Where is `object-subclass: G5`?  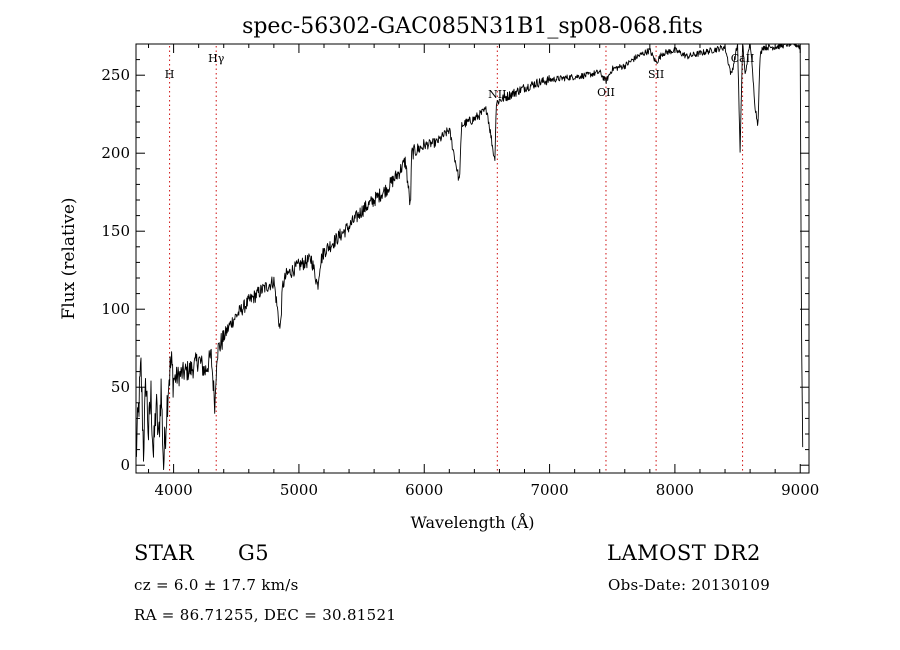
object-subclass: G5 is located at coordinates (254, 553).